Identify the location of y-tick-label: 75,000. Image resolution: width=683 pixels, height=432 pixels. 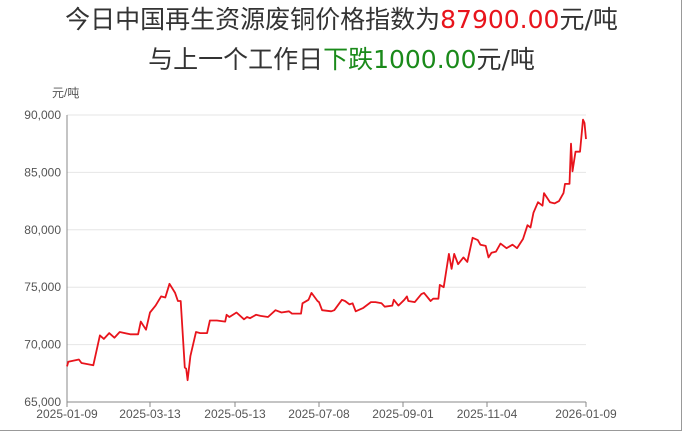
(42, 287).